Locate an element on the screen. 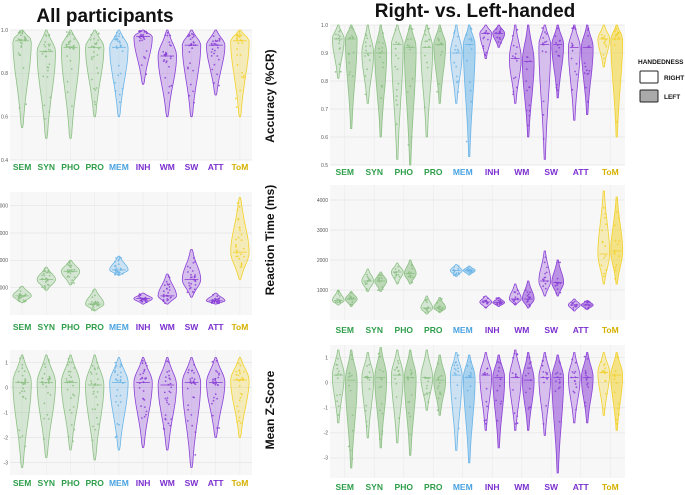 The height and width of the screenshot is (495, 685). violin-syn-all is located at coordinates (46, 84).